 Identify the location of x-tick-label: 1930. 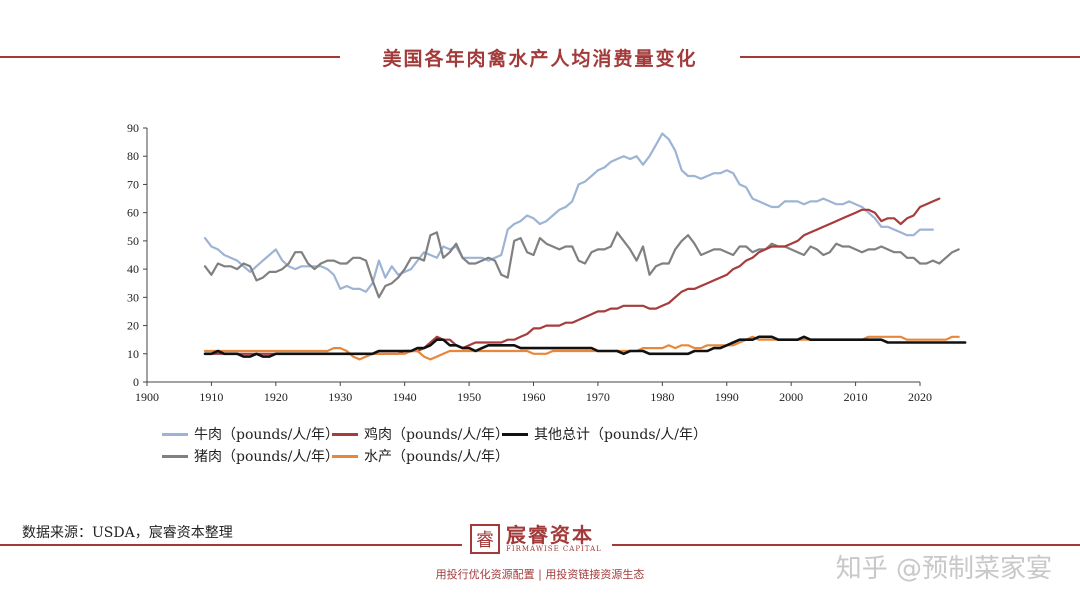
(340, 397).